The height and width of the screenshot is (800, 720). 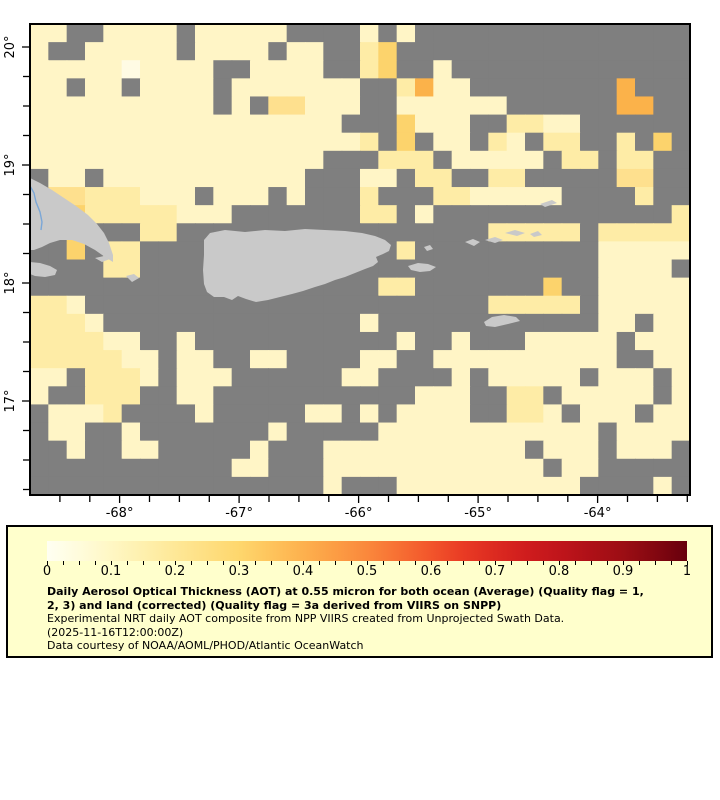 What do you see at coordinates (10, 164) in the screenshot?
I see `y-axis-label: 19°` at bounding box center [10, 164].